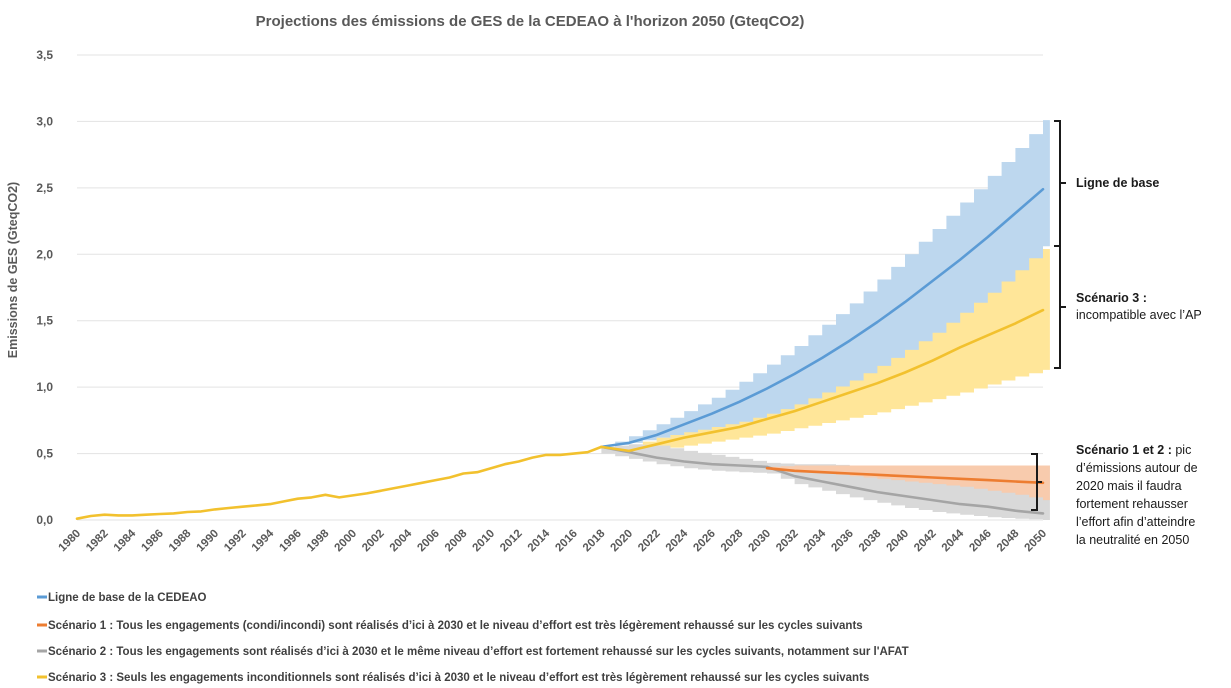  Describe the element at coordinates (870, 540) in the screenshot. I see `x-tick-label: 2038` at that location.